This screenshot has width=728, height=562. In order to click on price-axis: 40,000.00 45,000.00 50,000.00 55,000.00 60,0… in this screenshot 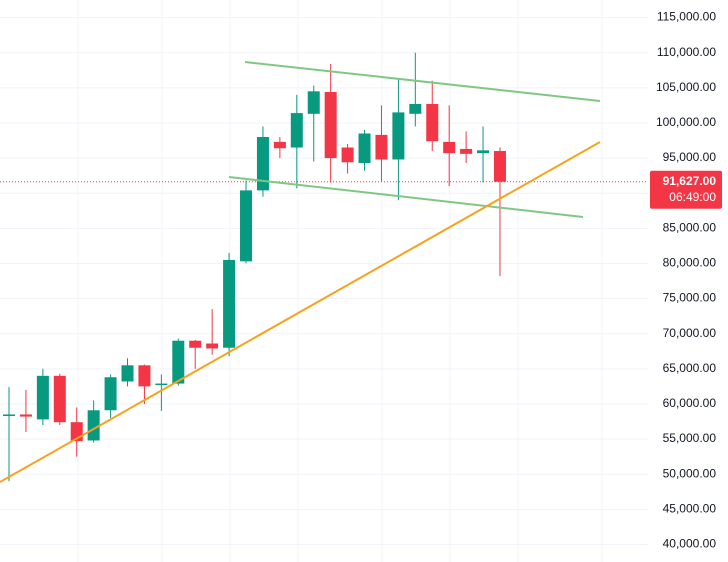, I will do `click(686, 280)`.